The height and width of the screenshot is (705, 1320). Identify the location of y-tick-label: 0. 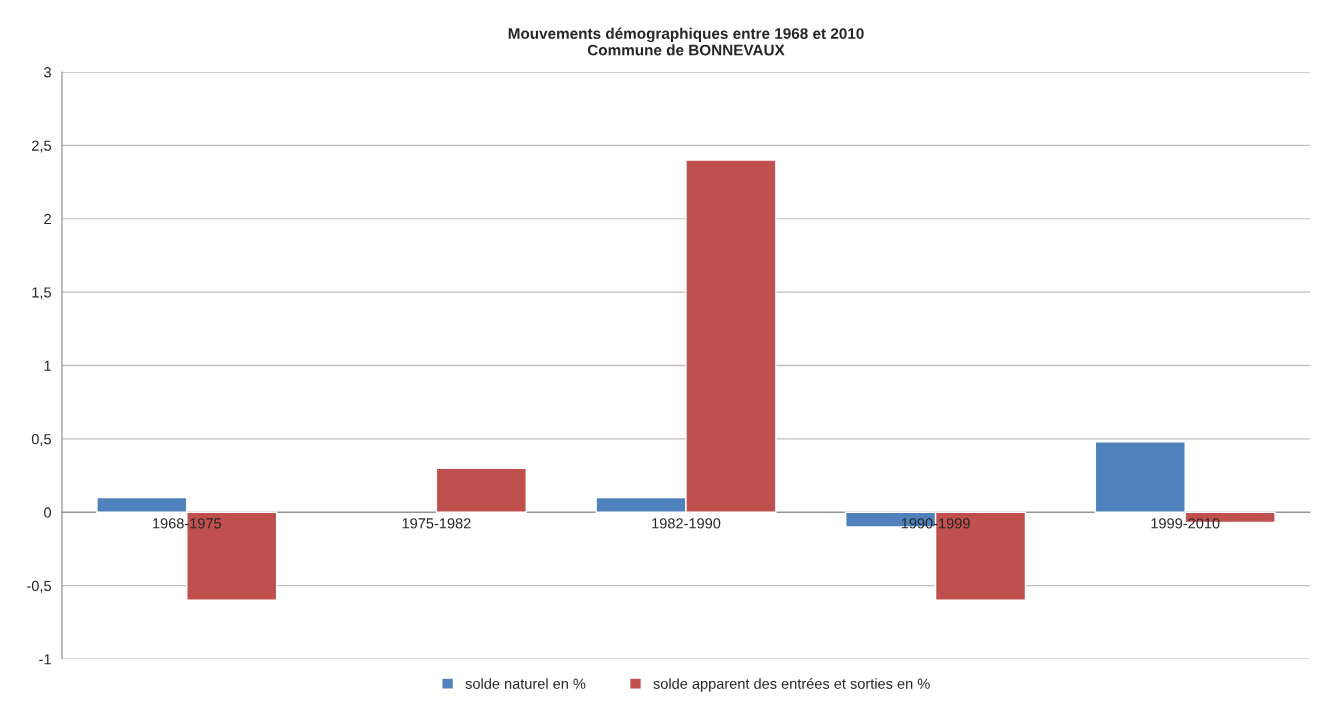
(48, 512).